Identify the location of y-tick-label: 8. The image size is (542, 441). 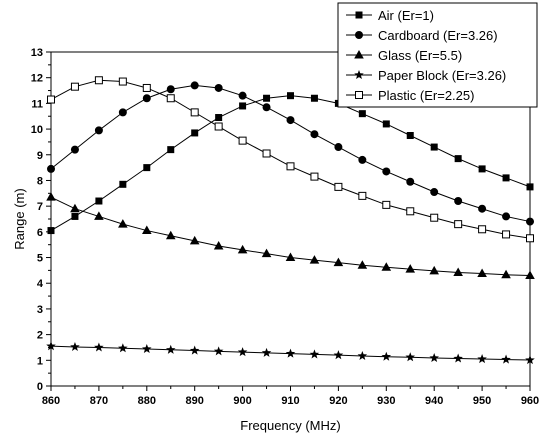
(40, 181).